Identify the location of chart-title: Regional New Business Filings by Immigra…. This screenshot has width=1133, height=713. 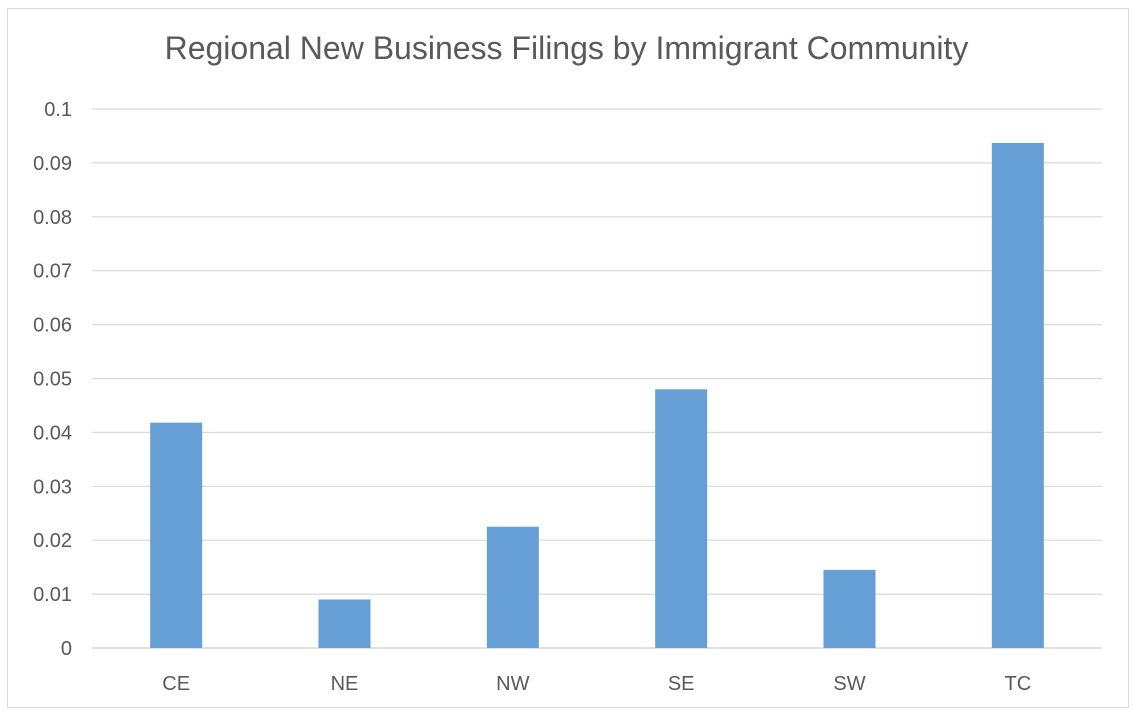
(566, 48).